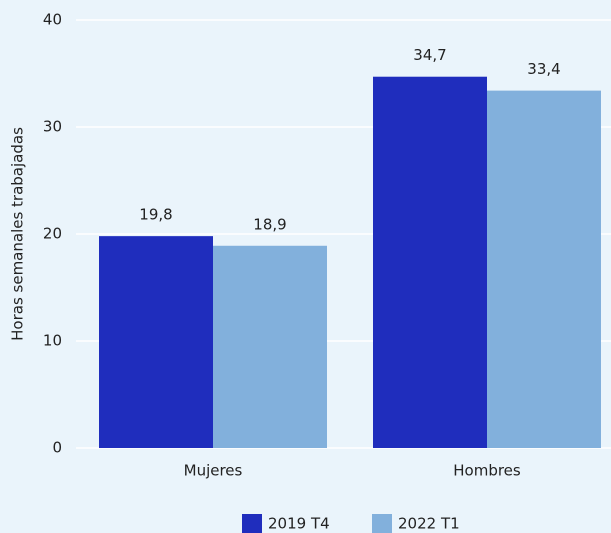  Describe the element at coordinates (52, 20) in the screenshot. I see `y-tick-label: 40` at that location.